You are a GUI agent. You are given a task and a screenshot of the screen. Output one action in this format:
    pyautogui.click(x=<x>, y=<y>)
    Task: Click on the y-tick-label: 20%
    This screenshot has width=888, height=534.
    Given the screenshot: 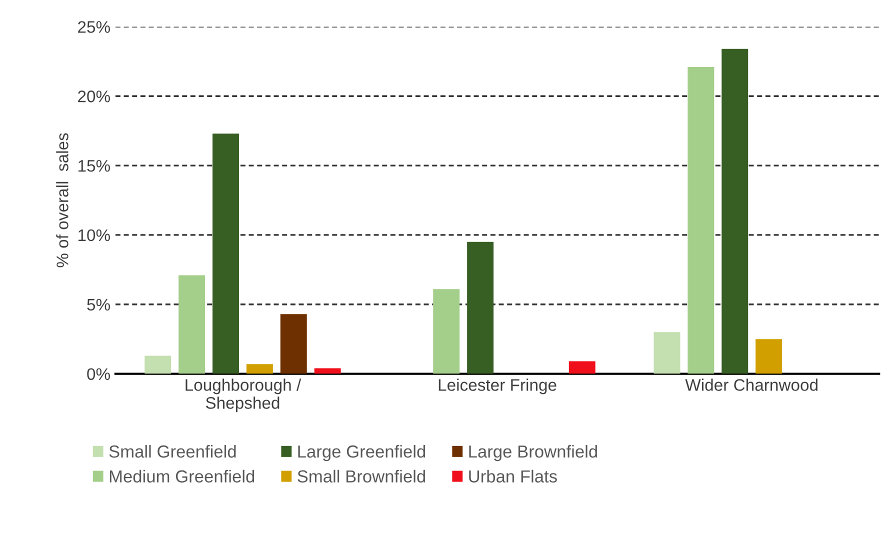 What is the action you would take?
    pyautogui.click(x=94, y=96)
    